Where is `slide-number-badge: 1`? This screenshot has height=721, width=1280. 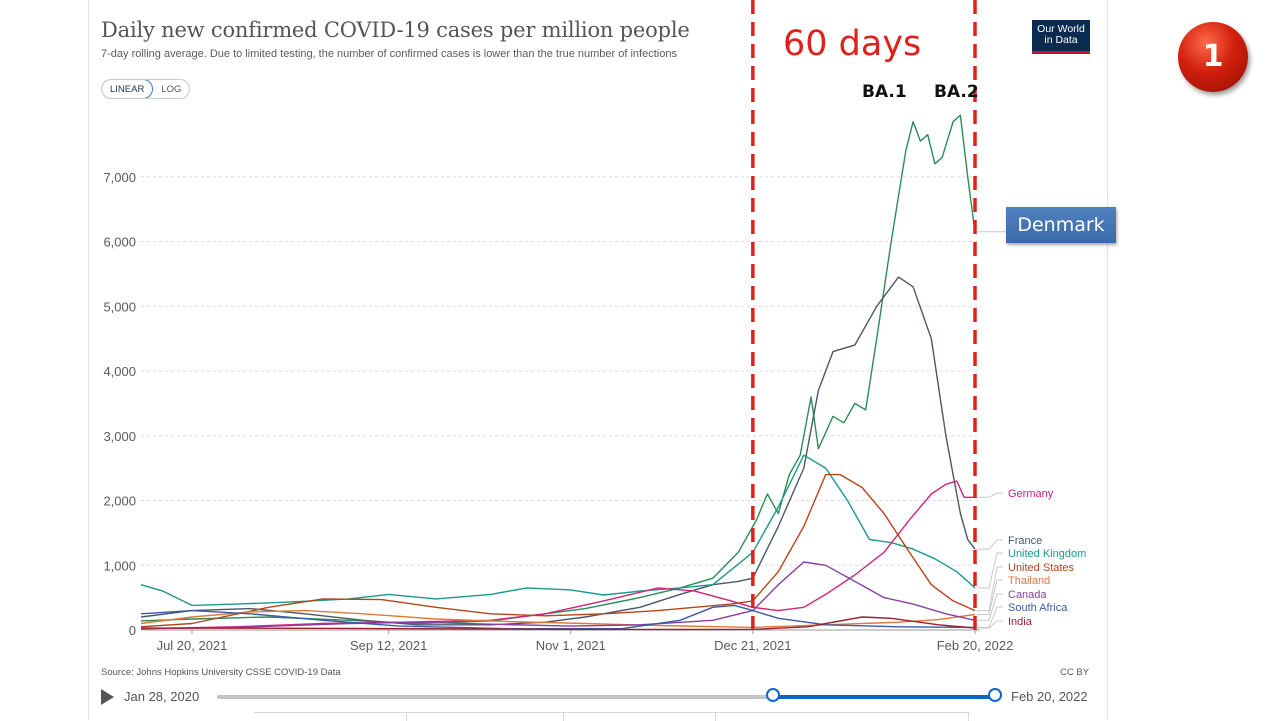
slide-number-badge: 1 is located at coordinates (1213, 57).